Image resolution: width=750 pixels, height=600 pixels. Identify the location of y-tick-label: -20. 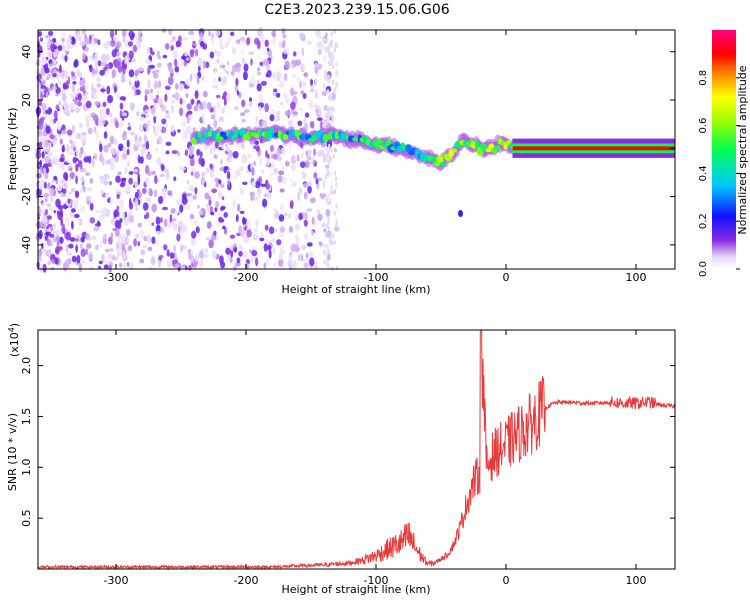
(26, 197).